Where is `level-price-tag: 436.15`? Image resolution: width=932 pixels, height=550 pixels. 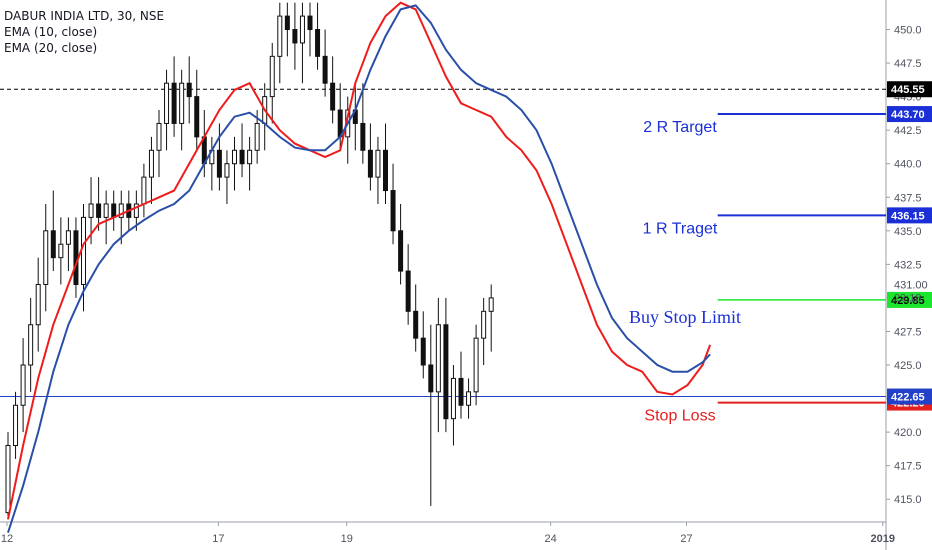 level-price-tag: 436.15 is located at coordinates (908, 216).